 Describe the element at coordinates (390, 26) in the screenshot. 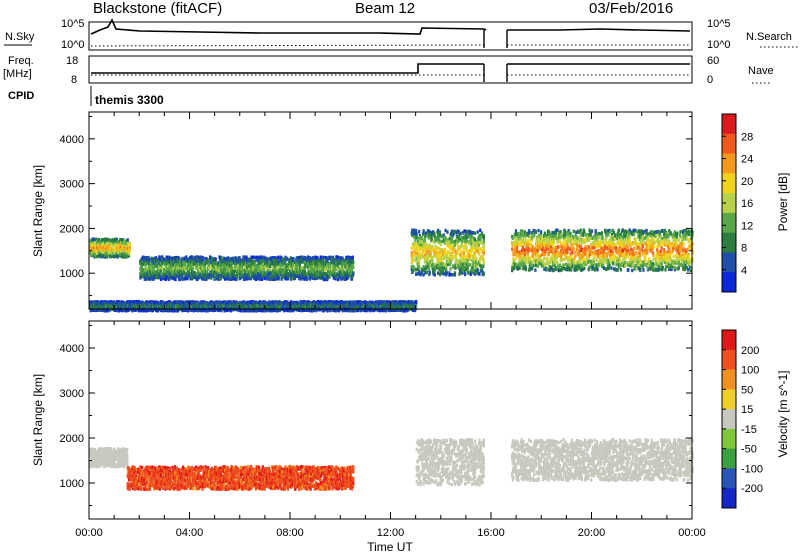

I see `nsky-line` at that location.